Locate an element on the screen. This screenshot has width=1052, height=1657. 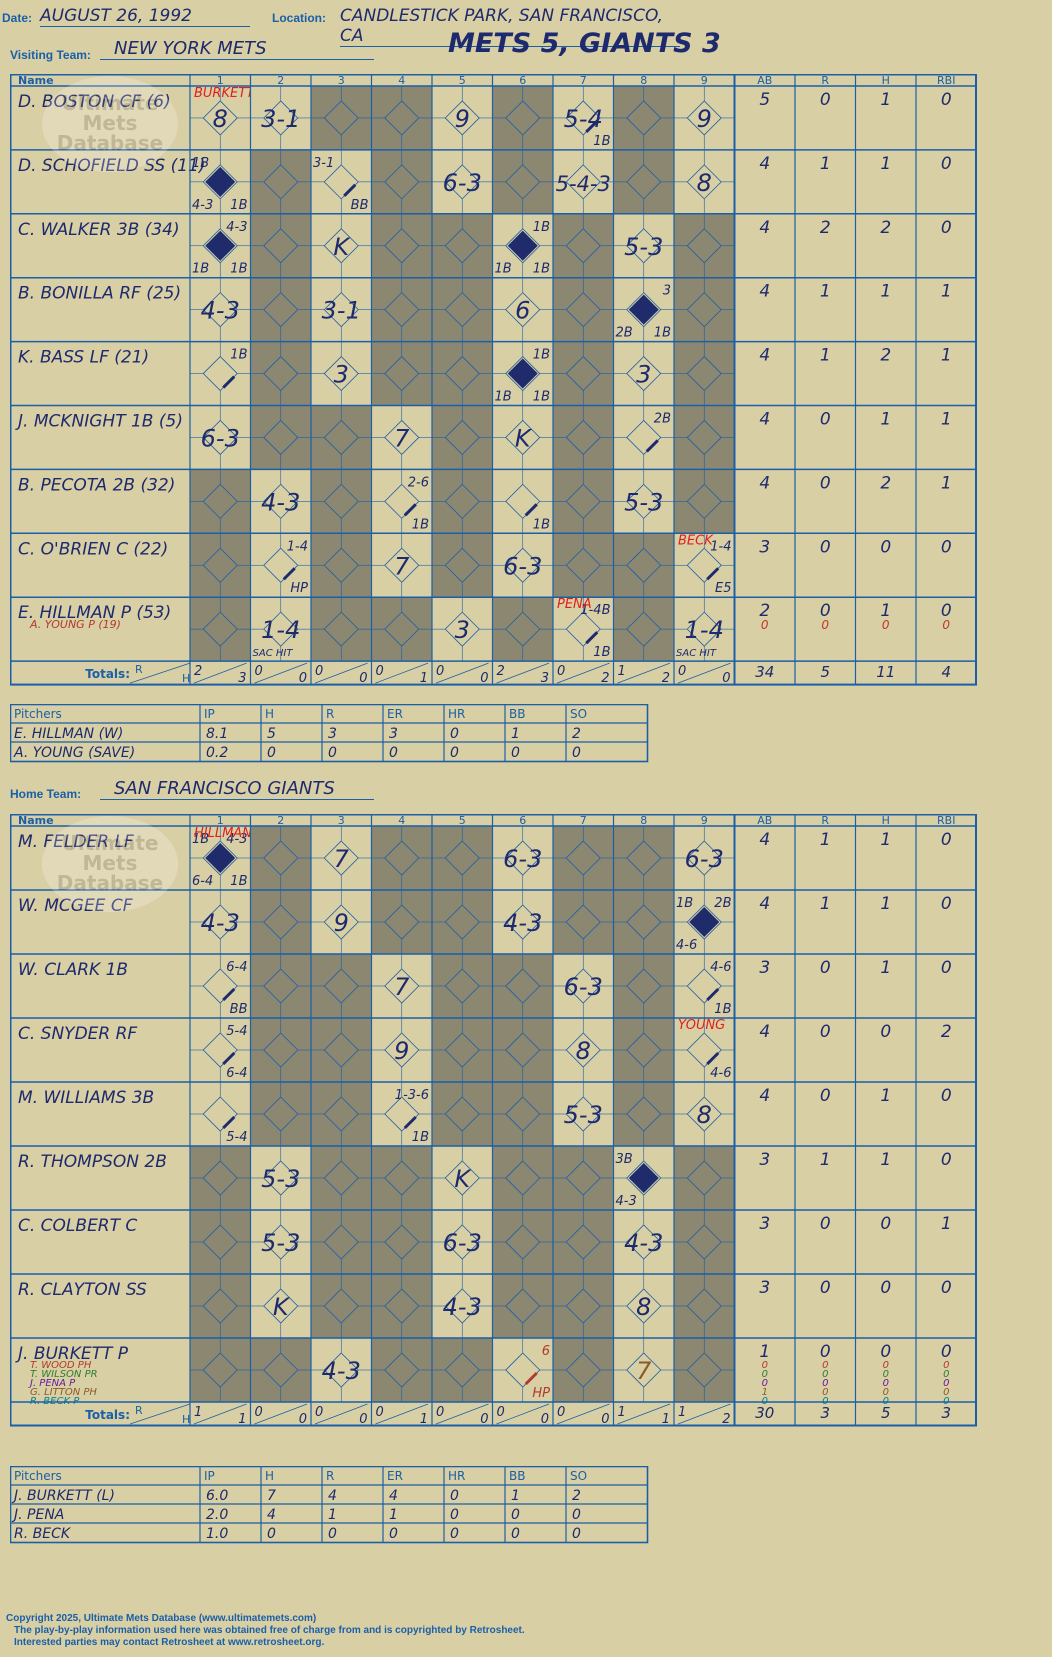
player-row: 4-3 3-1 6 3 2B 1B B. BONILLA RF (25) 4 1 1 1 is located at coordinates (485, 309).